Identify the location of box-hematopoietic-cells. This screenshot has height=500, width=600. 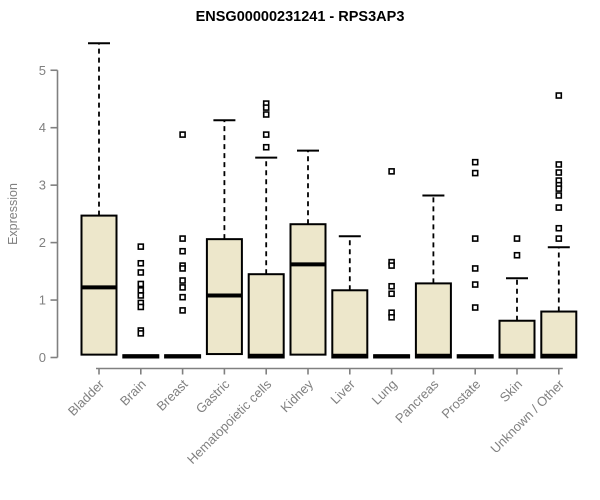
(266, 316).